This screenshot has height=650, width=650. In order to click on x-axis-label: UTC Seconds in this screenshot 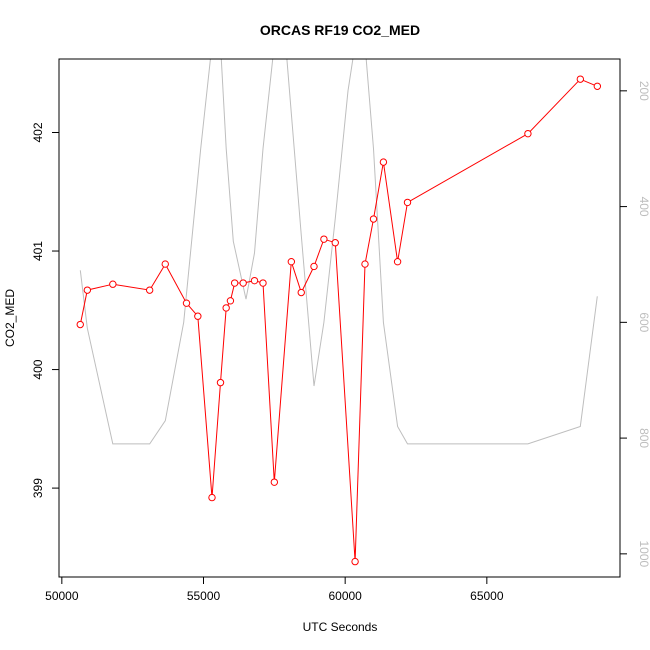, I will do `click(340, 627)`.